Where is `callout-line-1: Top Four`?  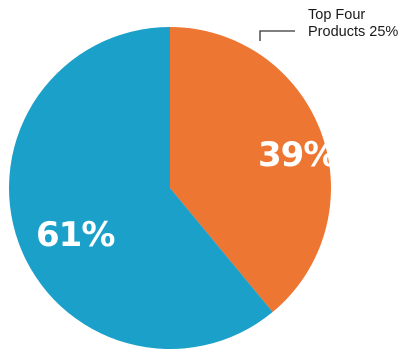 callout-line-1: Top Four is located at coordinates (336, 15).